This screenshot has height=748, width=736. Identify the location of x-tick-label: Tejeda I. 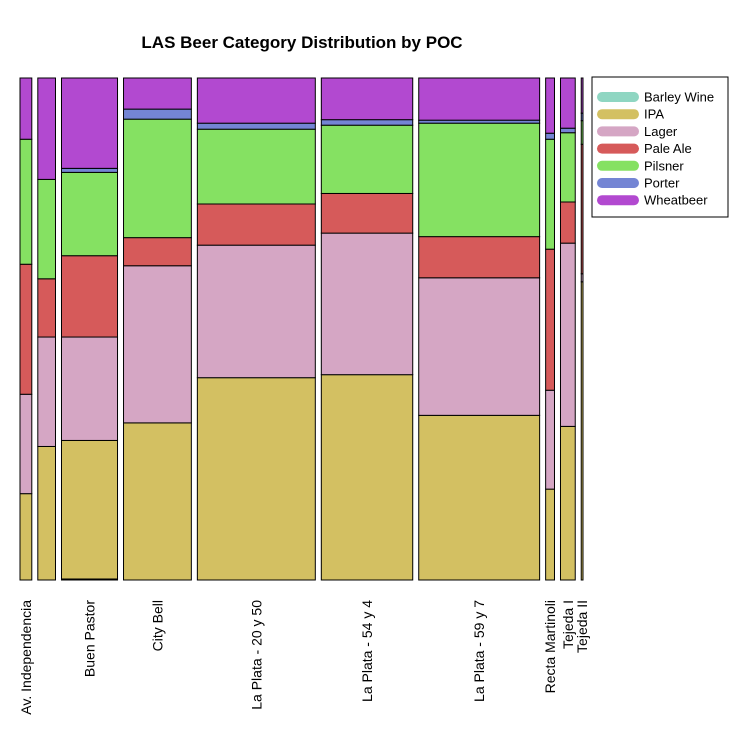
(568, 624).